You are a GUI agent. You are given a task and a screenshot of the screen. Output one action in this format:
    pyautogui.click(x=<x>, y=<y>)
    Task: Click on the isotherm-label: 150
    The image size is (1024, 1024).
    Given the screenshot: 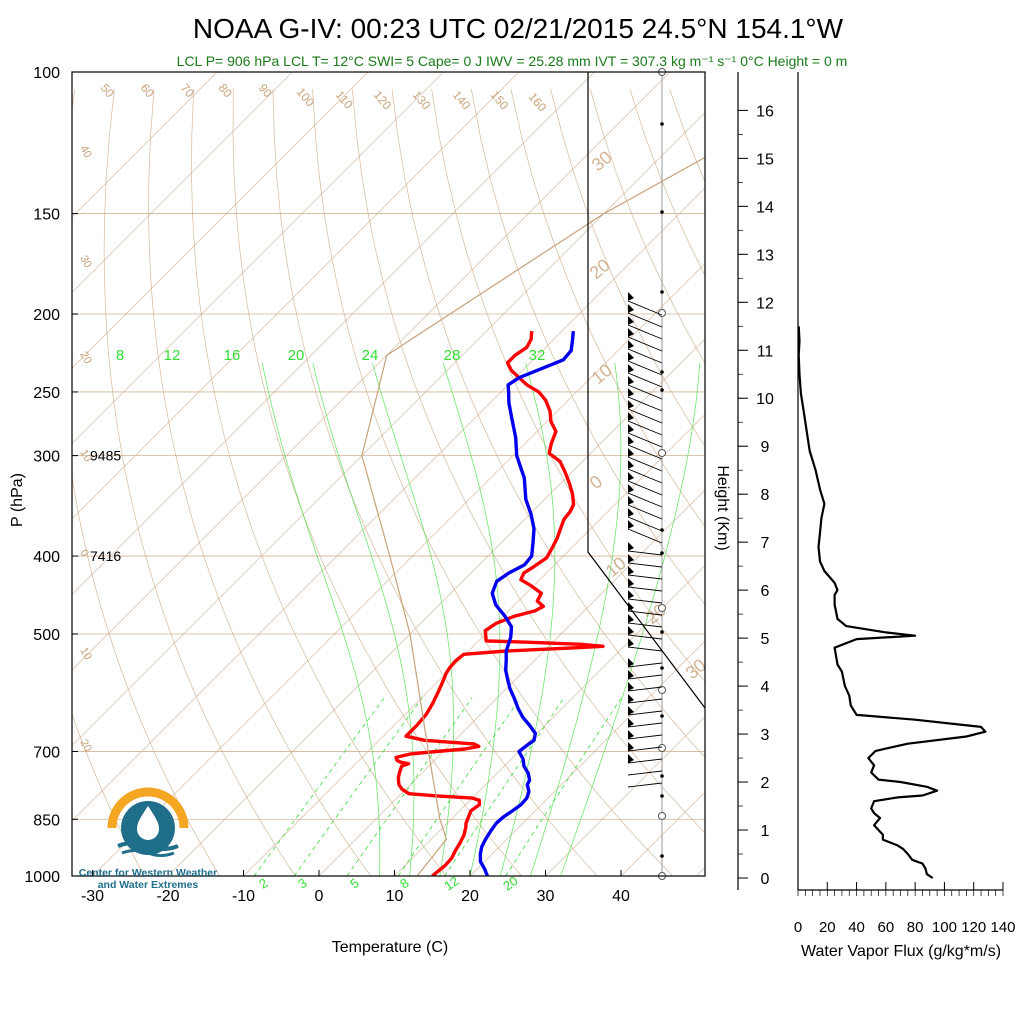 What is the action you would take?
    pyautogui.click(x=500, y=100)
    